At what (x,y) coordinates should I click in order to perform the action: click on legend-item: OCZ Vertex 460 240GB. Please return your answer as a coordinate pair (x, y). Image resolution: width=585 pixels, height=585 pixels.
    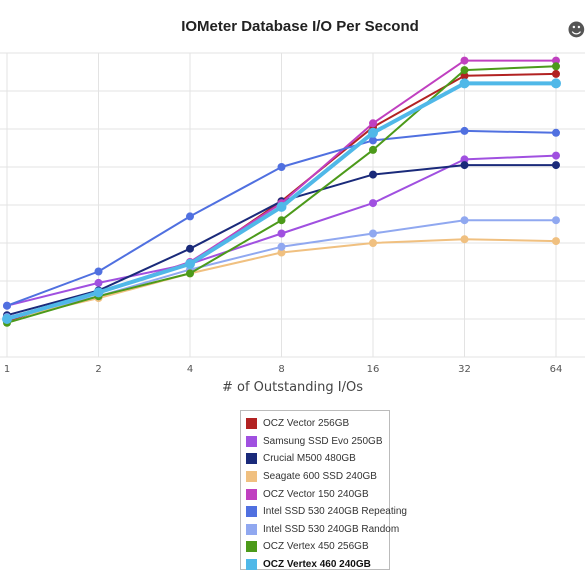
    Looking at the image, I should click on (314, 565).